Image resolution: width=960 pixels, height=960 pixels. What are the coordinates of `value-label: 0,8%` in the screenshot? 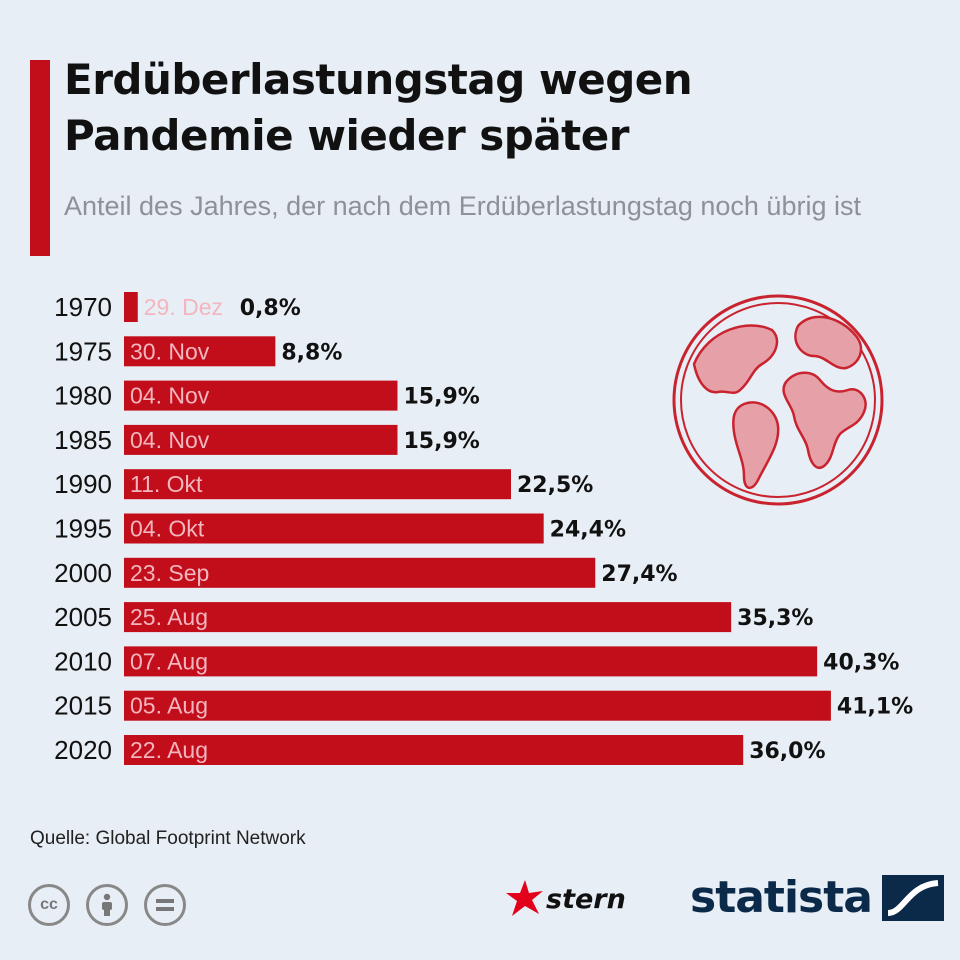 It's located at (270, 308).